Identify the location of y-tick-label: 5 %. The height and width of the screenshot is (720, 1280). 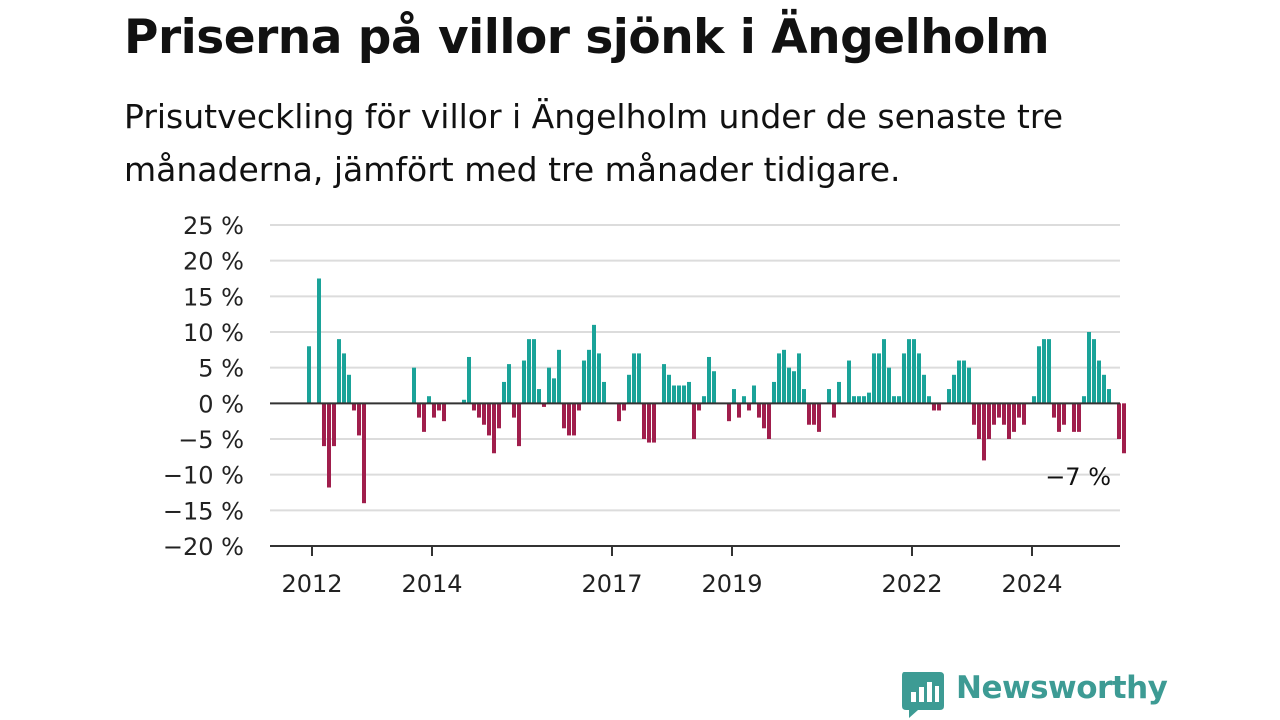
(221, 369).